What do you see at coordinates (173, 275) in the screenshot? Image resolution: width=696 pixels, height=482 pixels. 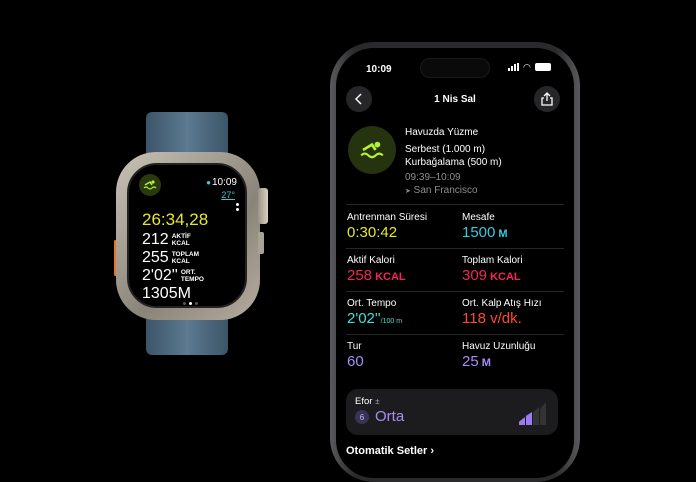 I see `metric-row: 2'02'' ORT. TEMPO` at bounding box center [173, 275].